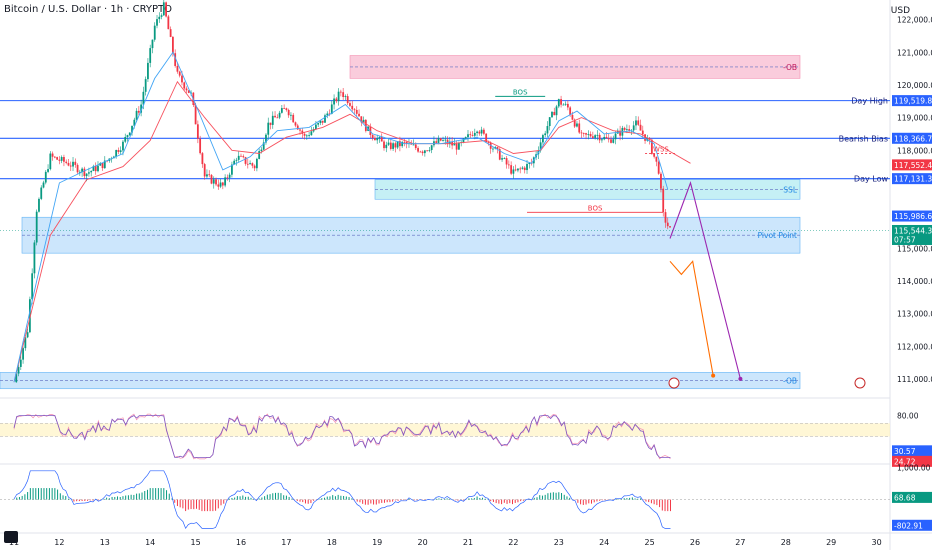 This screenshot has height=550, width=932. I want to click on currency-label: USD, so click(900, 11).